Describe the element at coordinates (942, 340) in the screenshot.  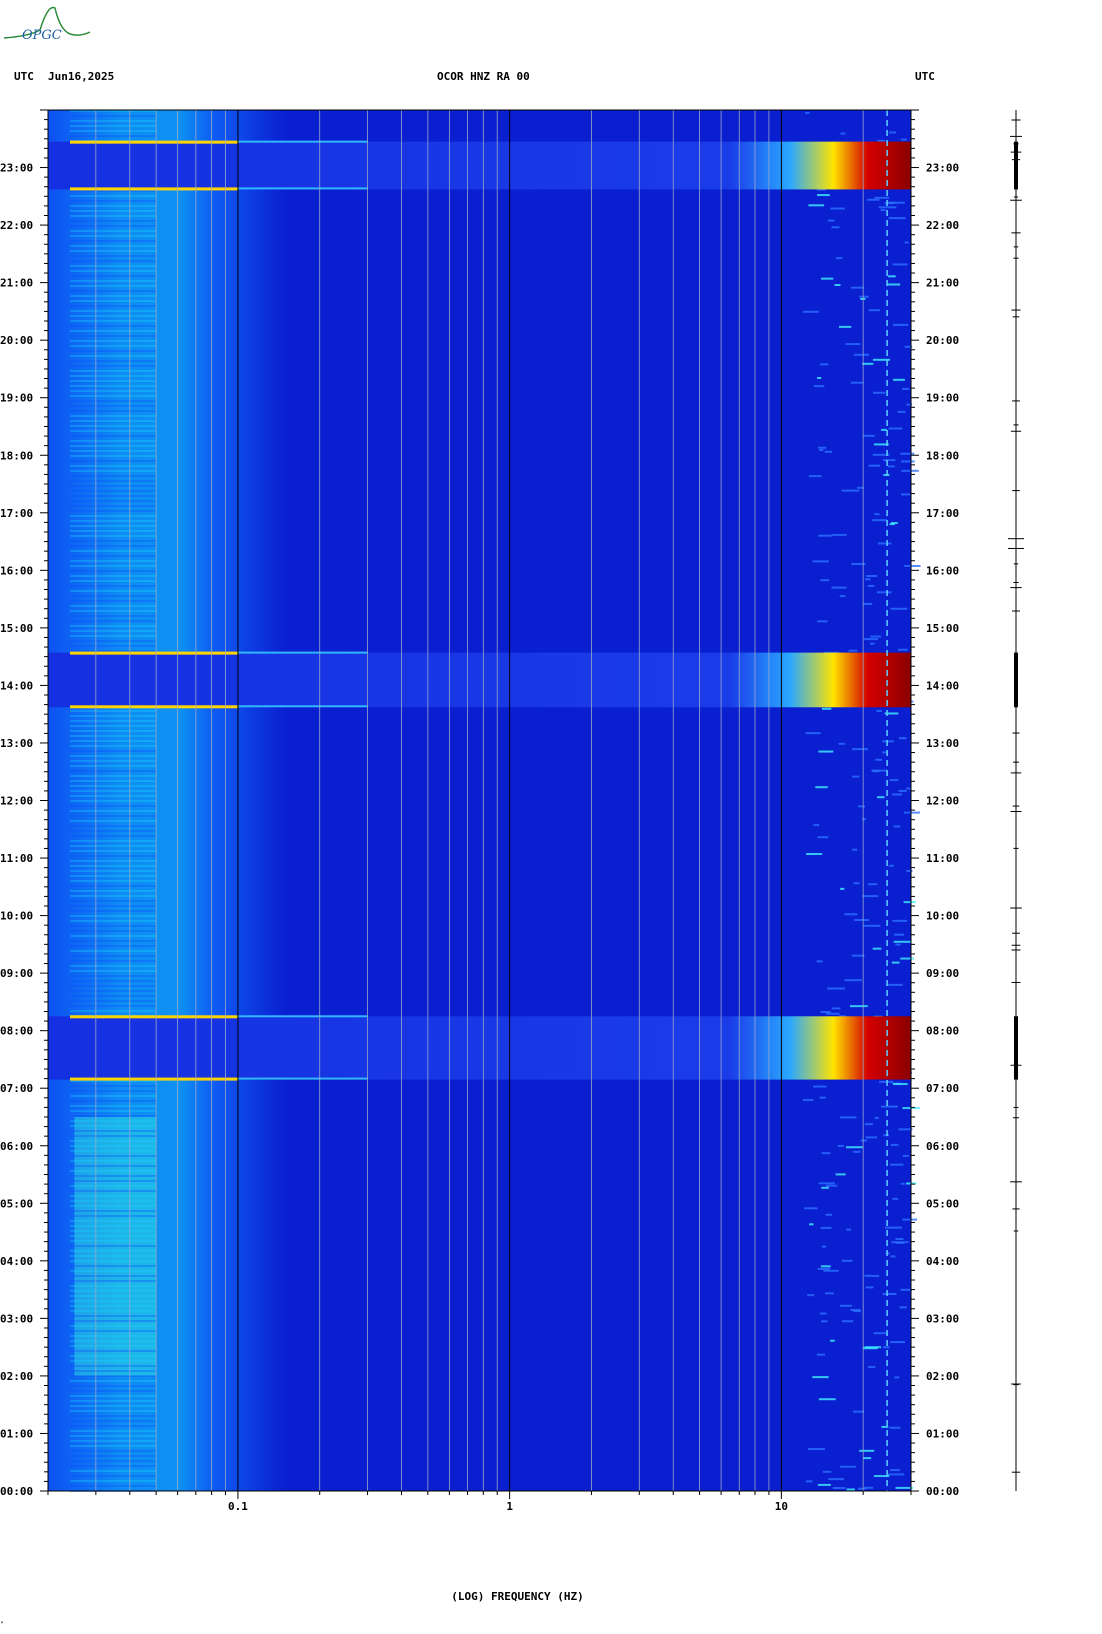
I see `y-tick-label-right: 20:00` at that location.